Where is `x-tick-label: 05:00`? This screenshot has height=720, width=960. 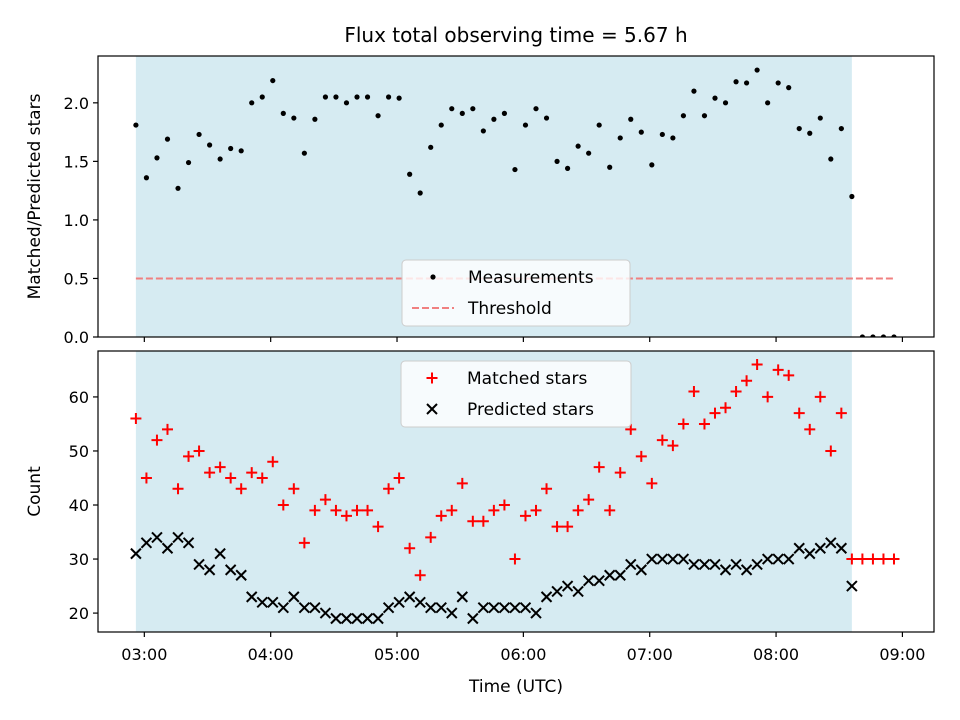
x-tick-label: 05:00 is located at coordinates (397, 654).